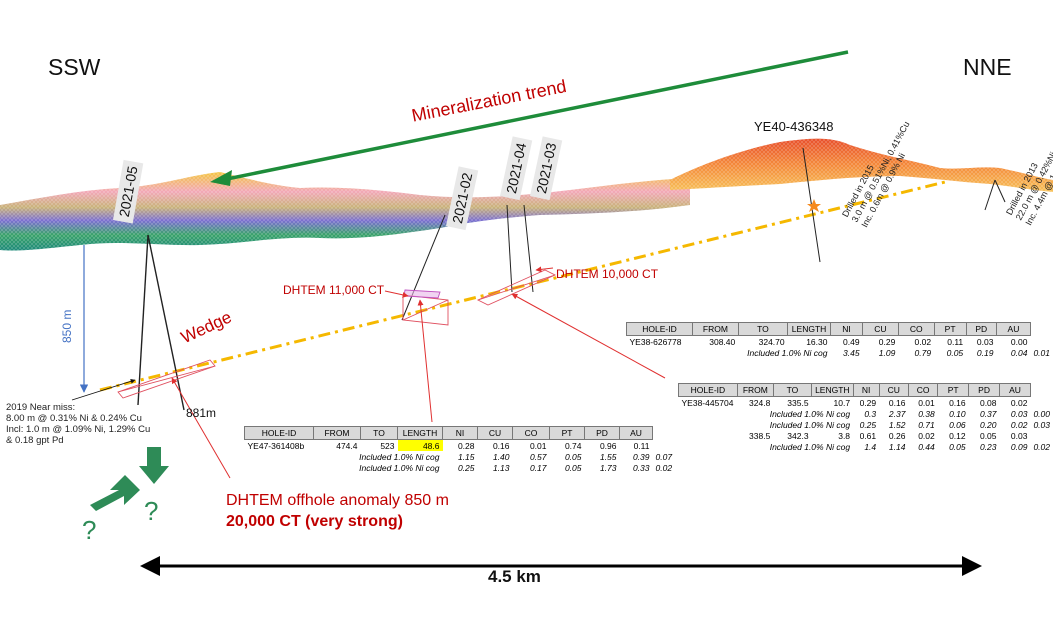  What do you see at coordinates (851, 341) in the screenshot?
I see `table-cell: 0.49` at bounding box center [851, 341].